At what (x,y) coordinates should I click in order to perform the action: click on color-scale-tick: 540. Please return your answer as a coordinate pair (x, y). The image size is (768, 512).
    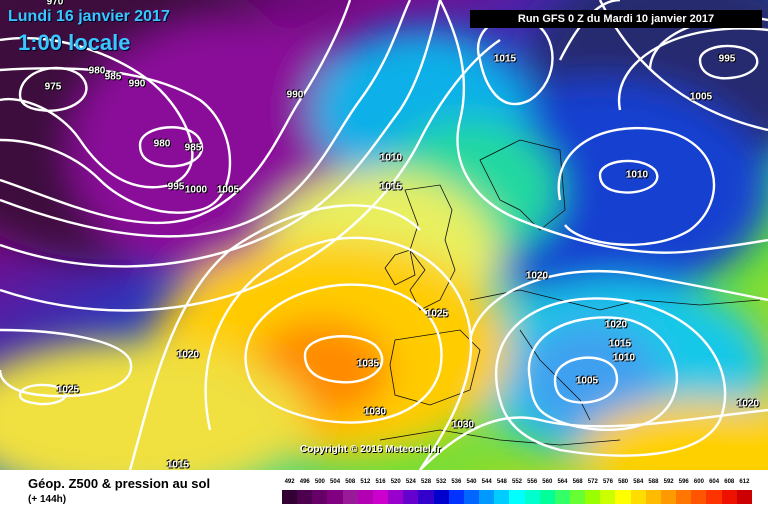
    Looking at the image, I should click on (471, 482).